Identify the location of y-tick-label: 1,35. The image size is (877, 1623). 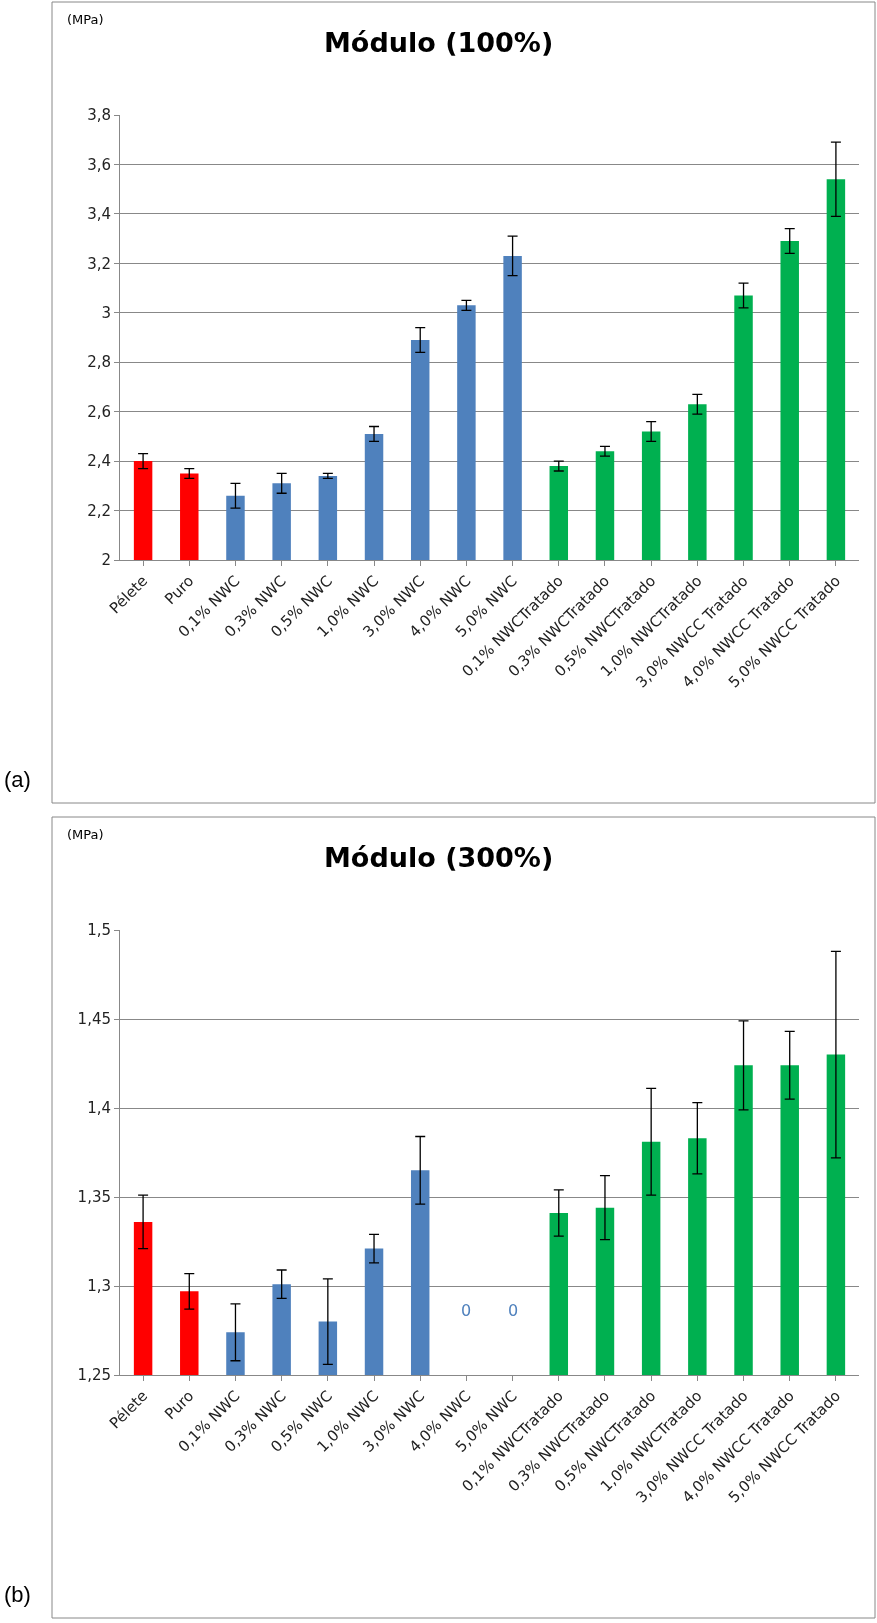
(94, 1197).